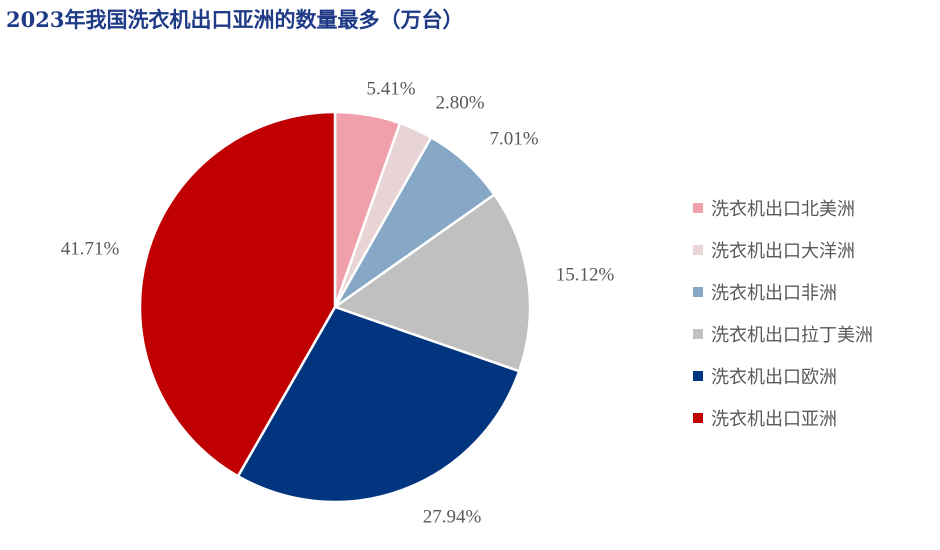 The width and height of the screenshot is (940, 550). What do you see at coordinates (90, 248) in the screenshot?
I see `slice-value-label: 41.71%` at bounding box center [90, 248].